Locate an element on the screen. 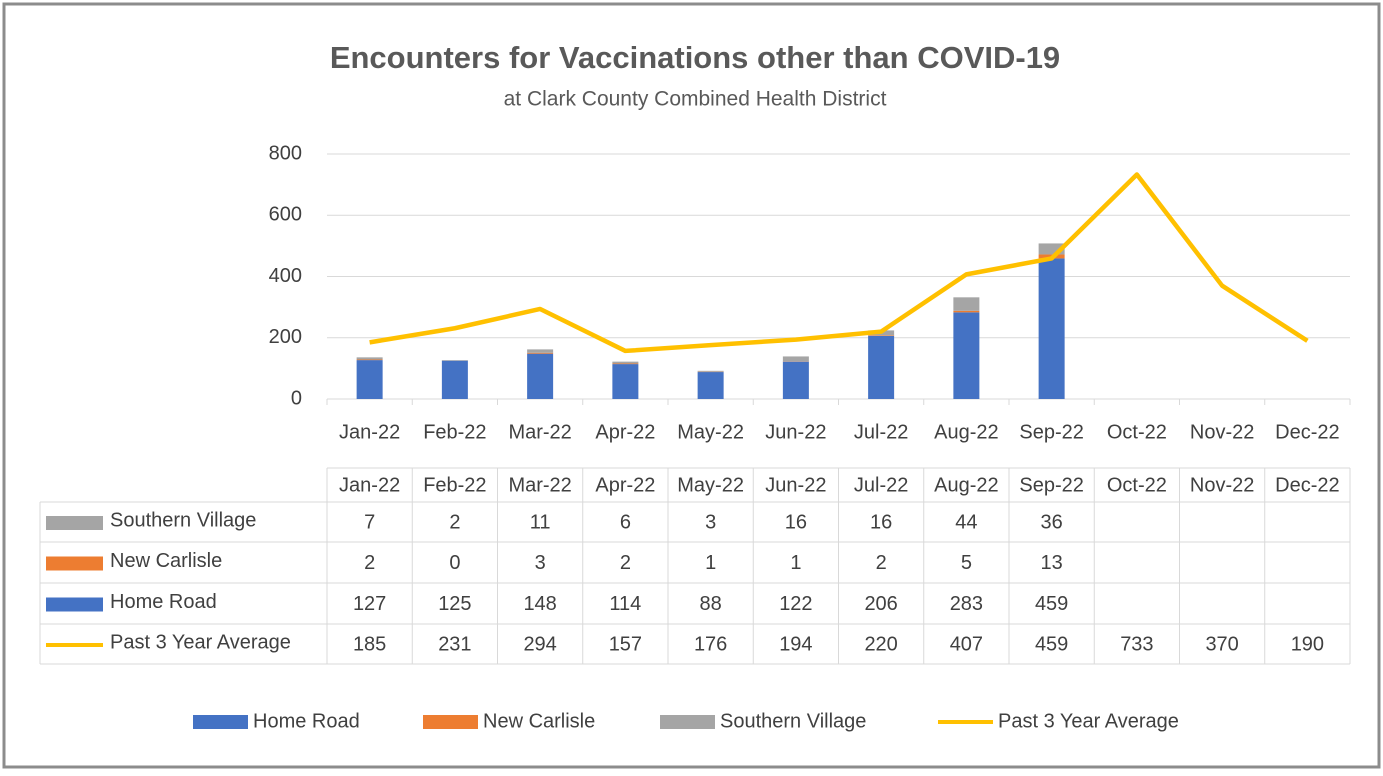 This screenshot has height=776, width=1383. table-cell: 176 is located at coordinates (710, 644).